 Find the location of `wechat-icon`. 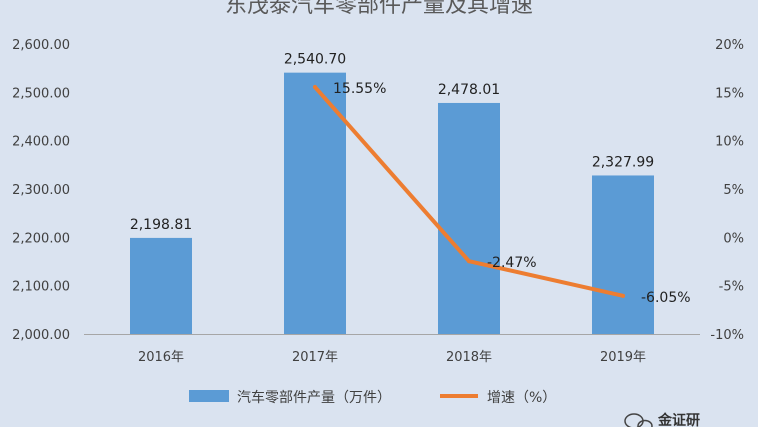

wechat-icon is located at coordinates (638, 420).